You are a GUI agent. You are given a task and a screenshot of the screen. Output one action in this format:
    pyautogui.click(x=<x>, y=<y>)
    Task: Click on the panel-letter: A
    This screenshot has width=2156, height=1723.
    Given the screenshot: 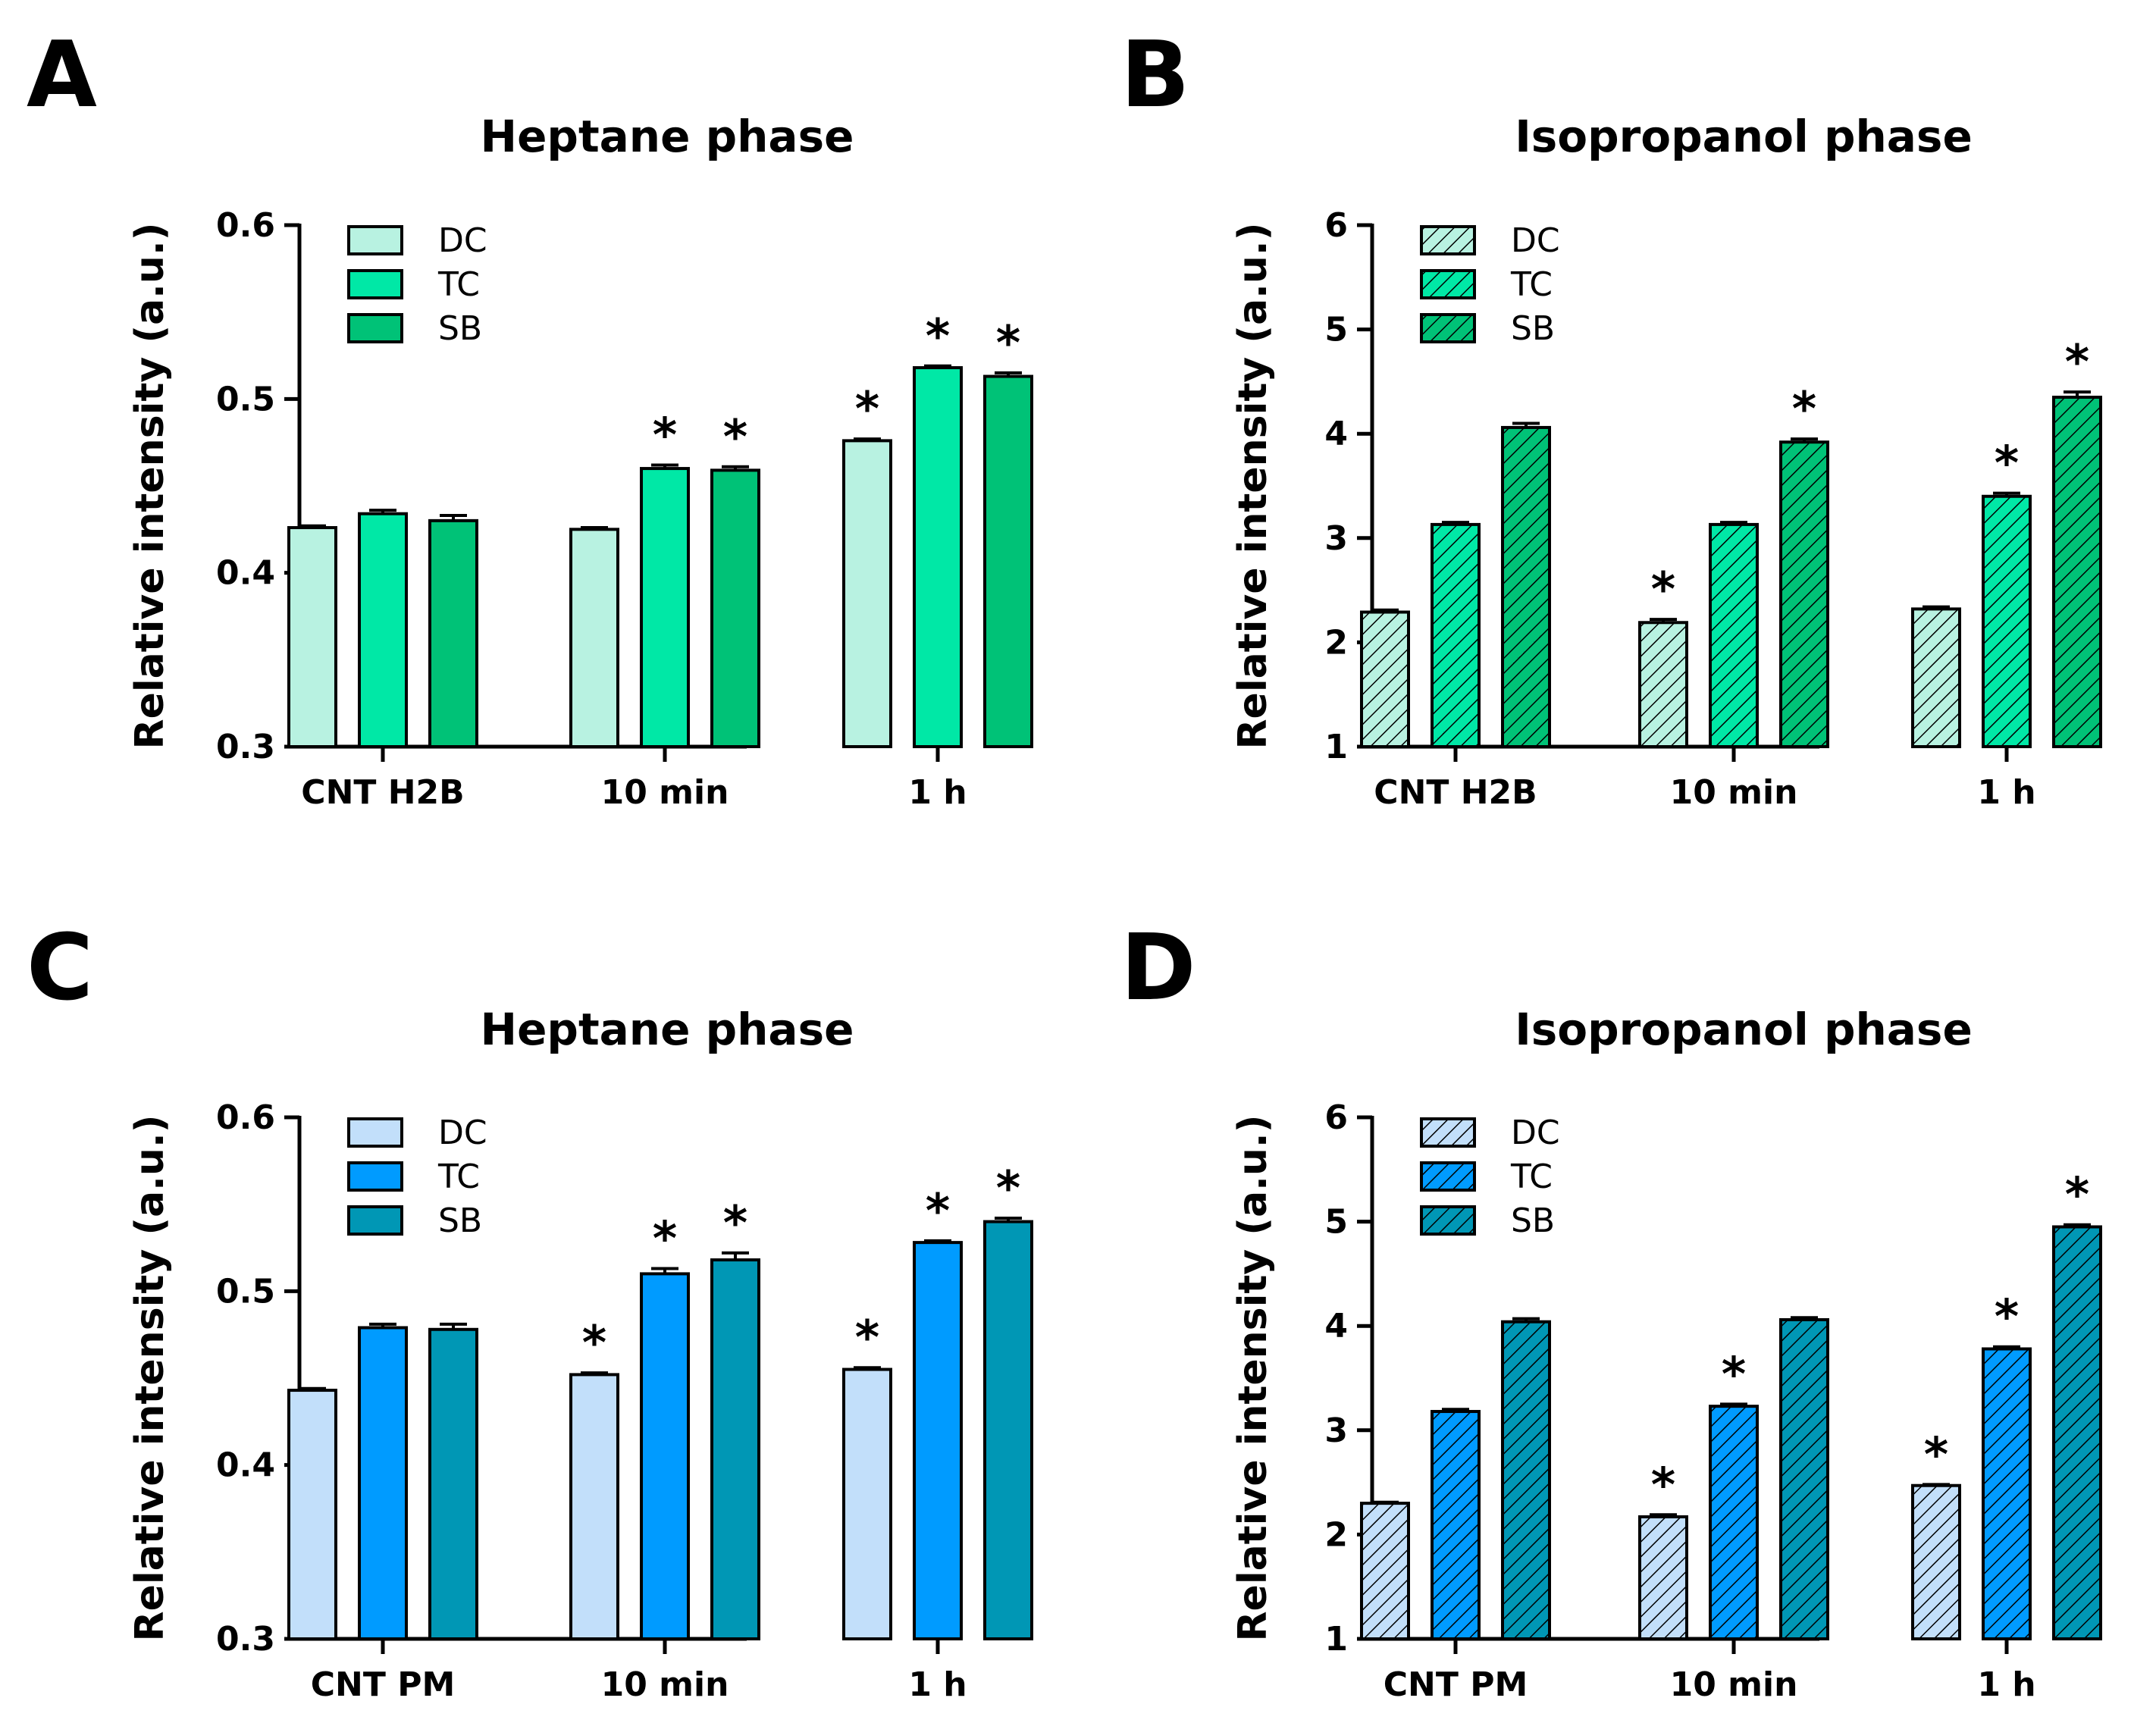 What is the action you would take?
    pyautogui.click(x=62, y=75)
    